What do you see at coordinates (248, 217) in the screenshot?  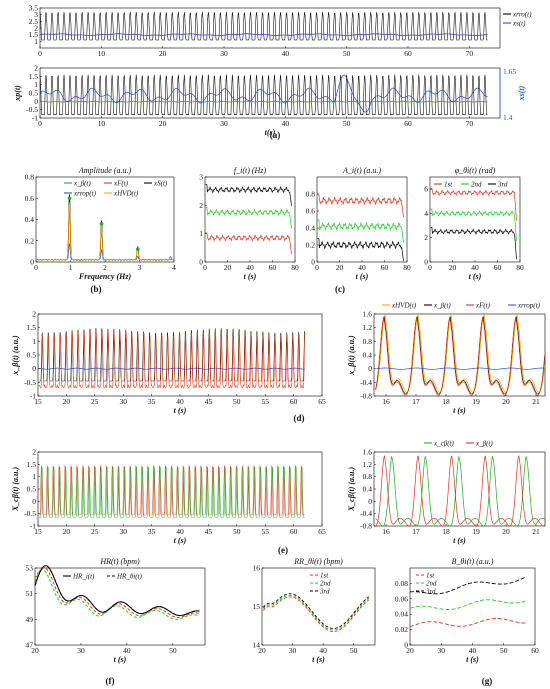 I see `series-2nd` at bounding box center [248, 217].